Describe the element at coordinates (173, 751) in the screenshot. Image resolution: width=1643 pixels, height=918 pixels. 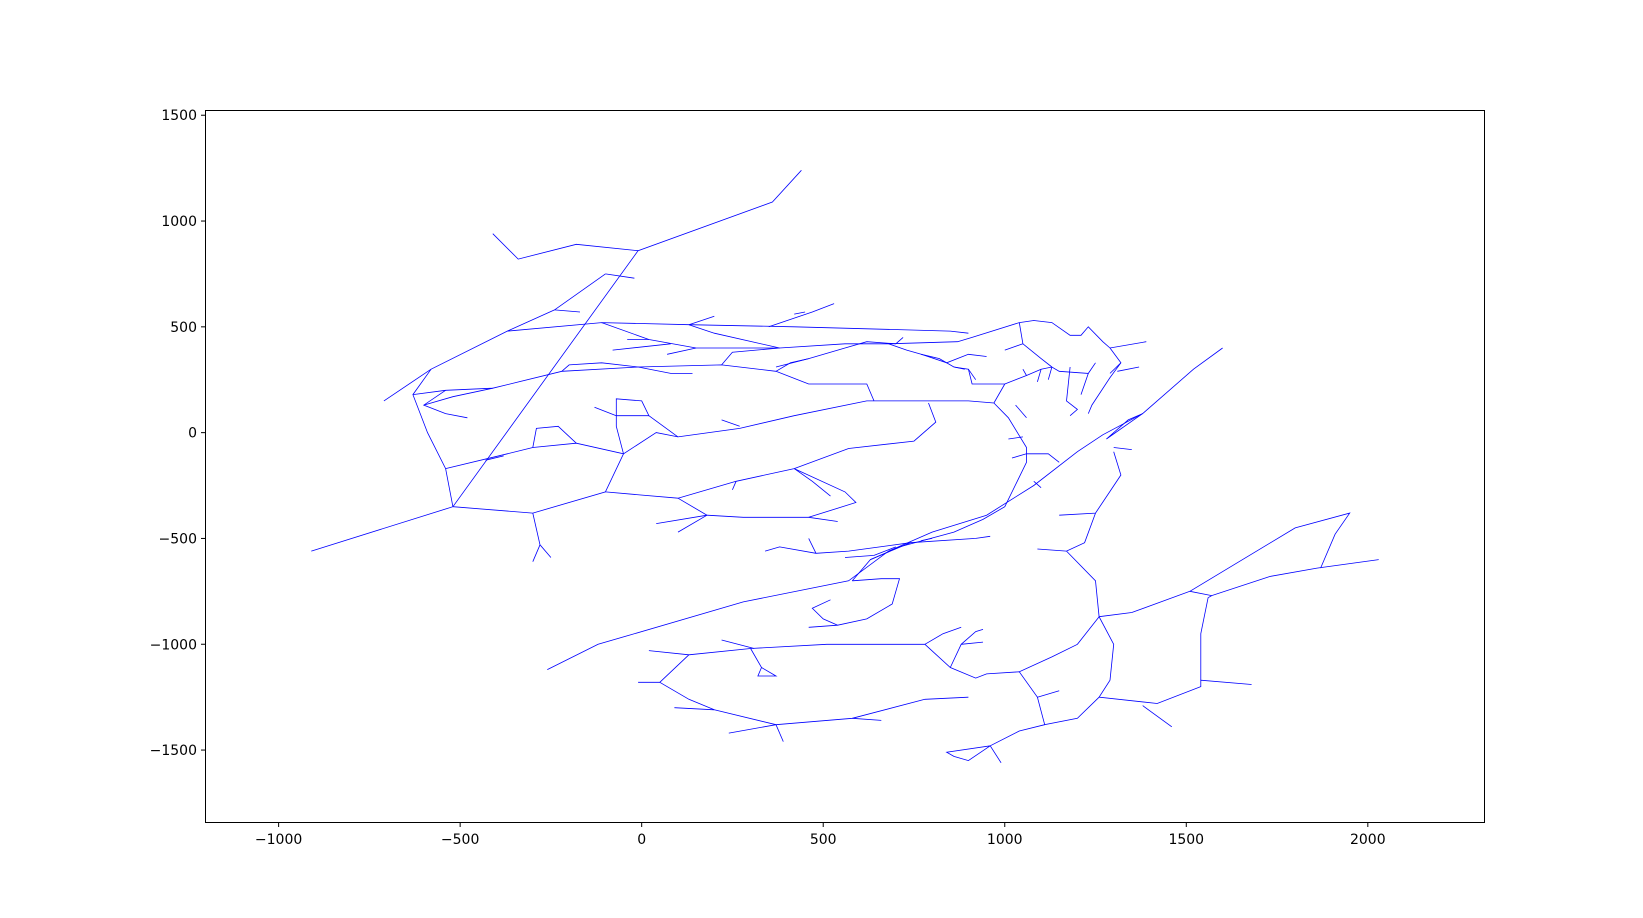
I see `y-tick-label: −1500` at that location.